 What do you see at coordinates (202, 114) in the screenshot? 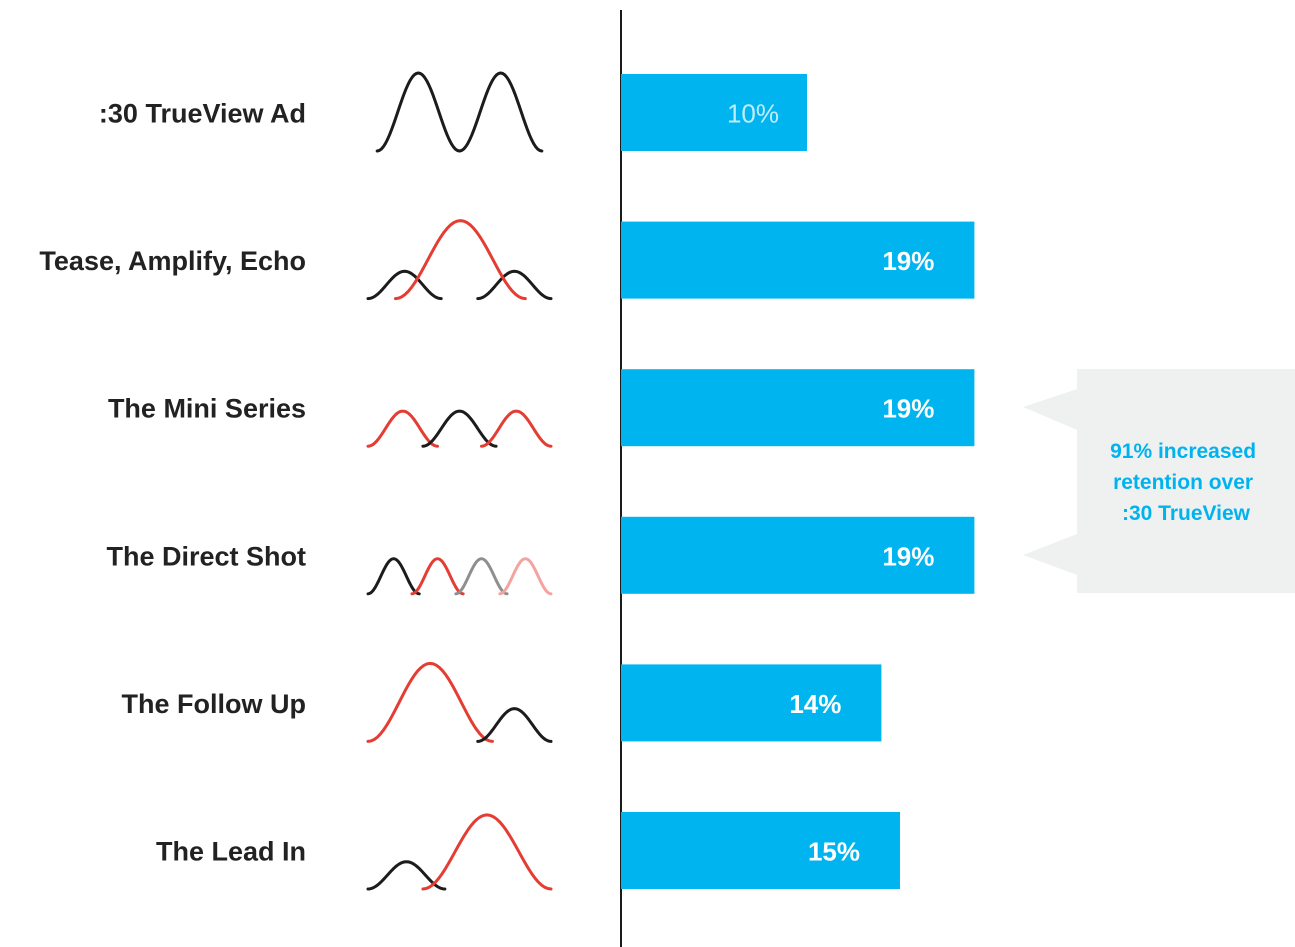
I see `category-label-30-trueview-ad: :30 TrueView Ad` at bounding box center [202, 114].